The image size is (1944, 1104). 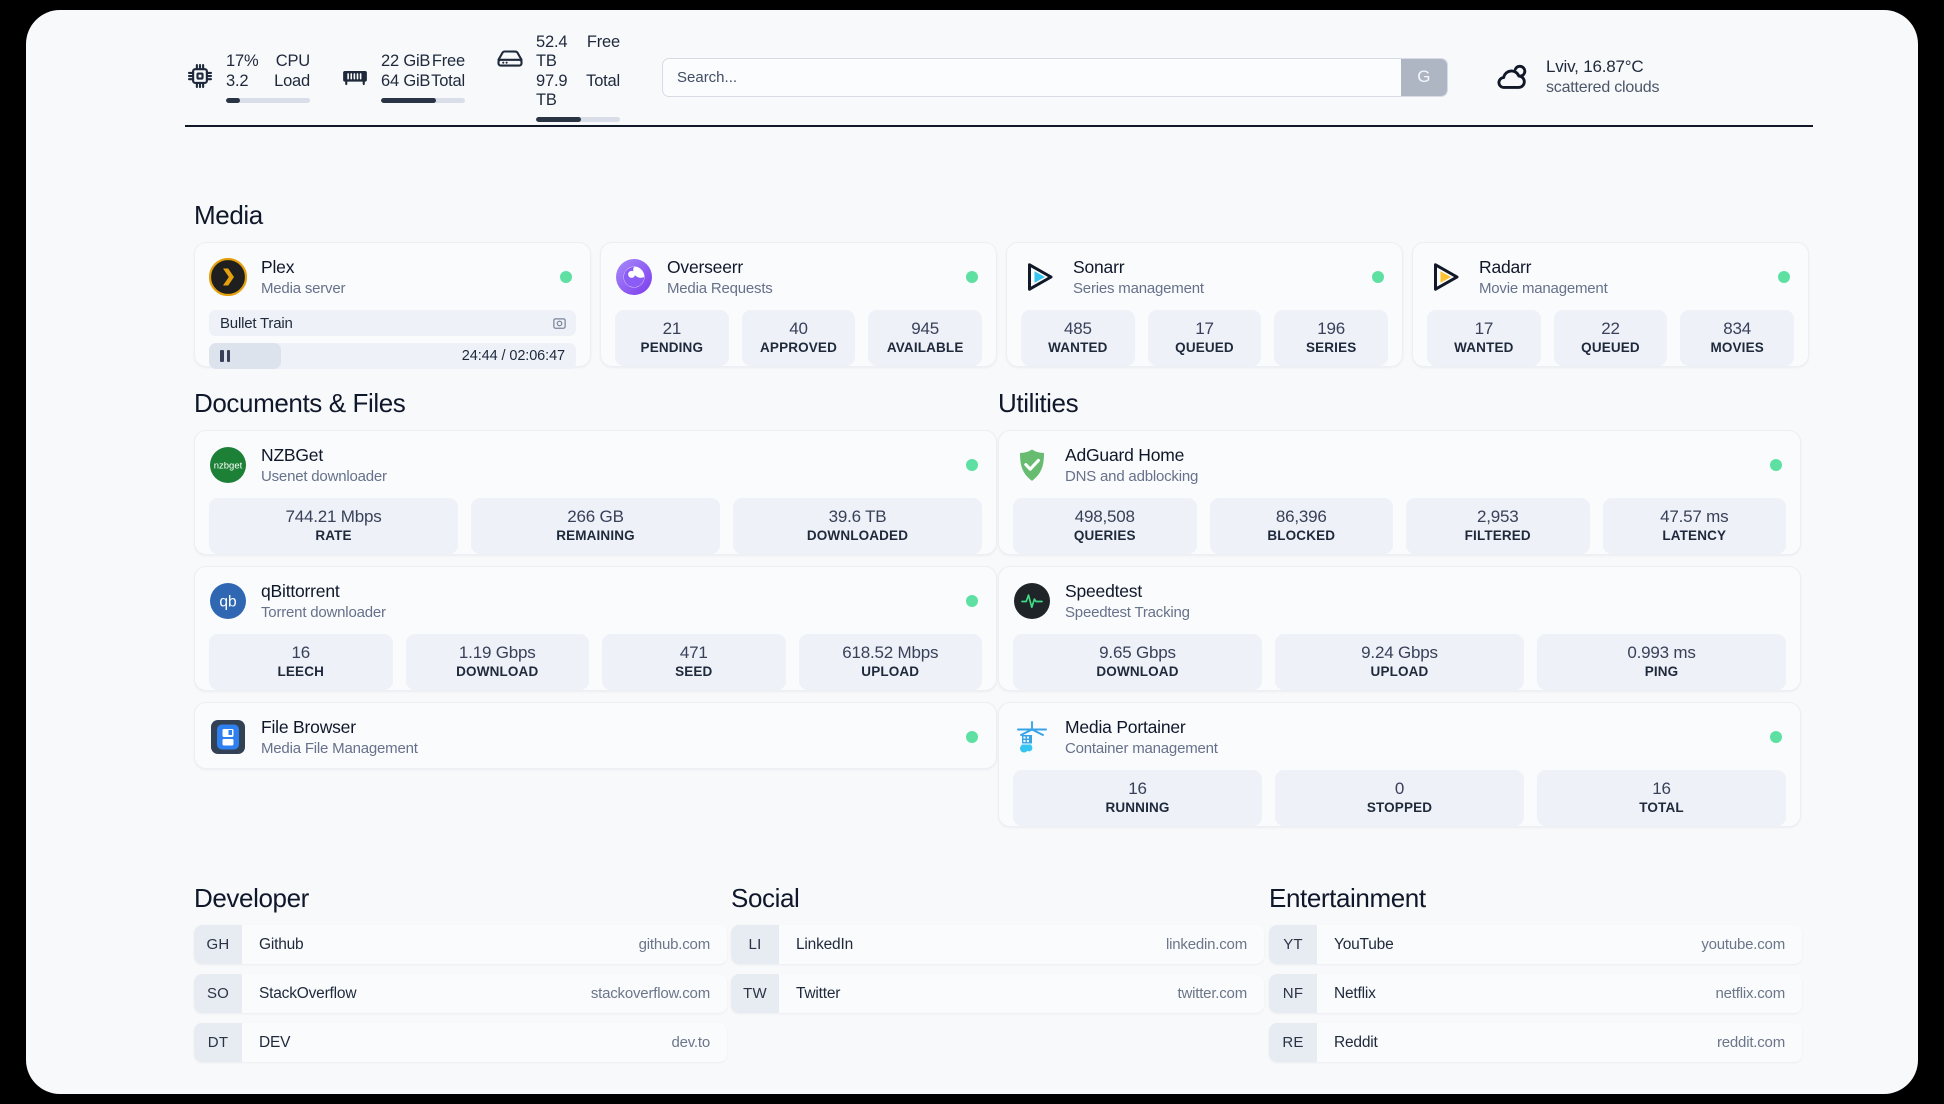 What do you see at coordinates (997, 993) in the screenshot?
I see `bookmark-item: TW Twitter twitter.com` at bounding box center [997, 993].